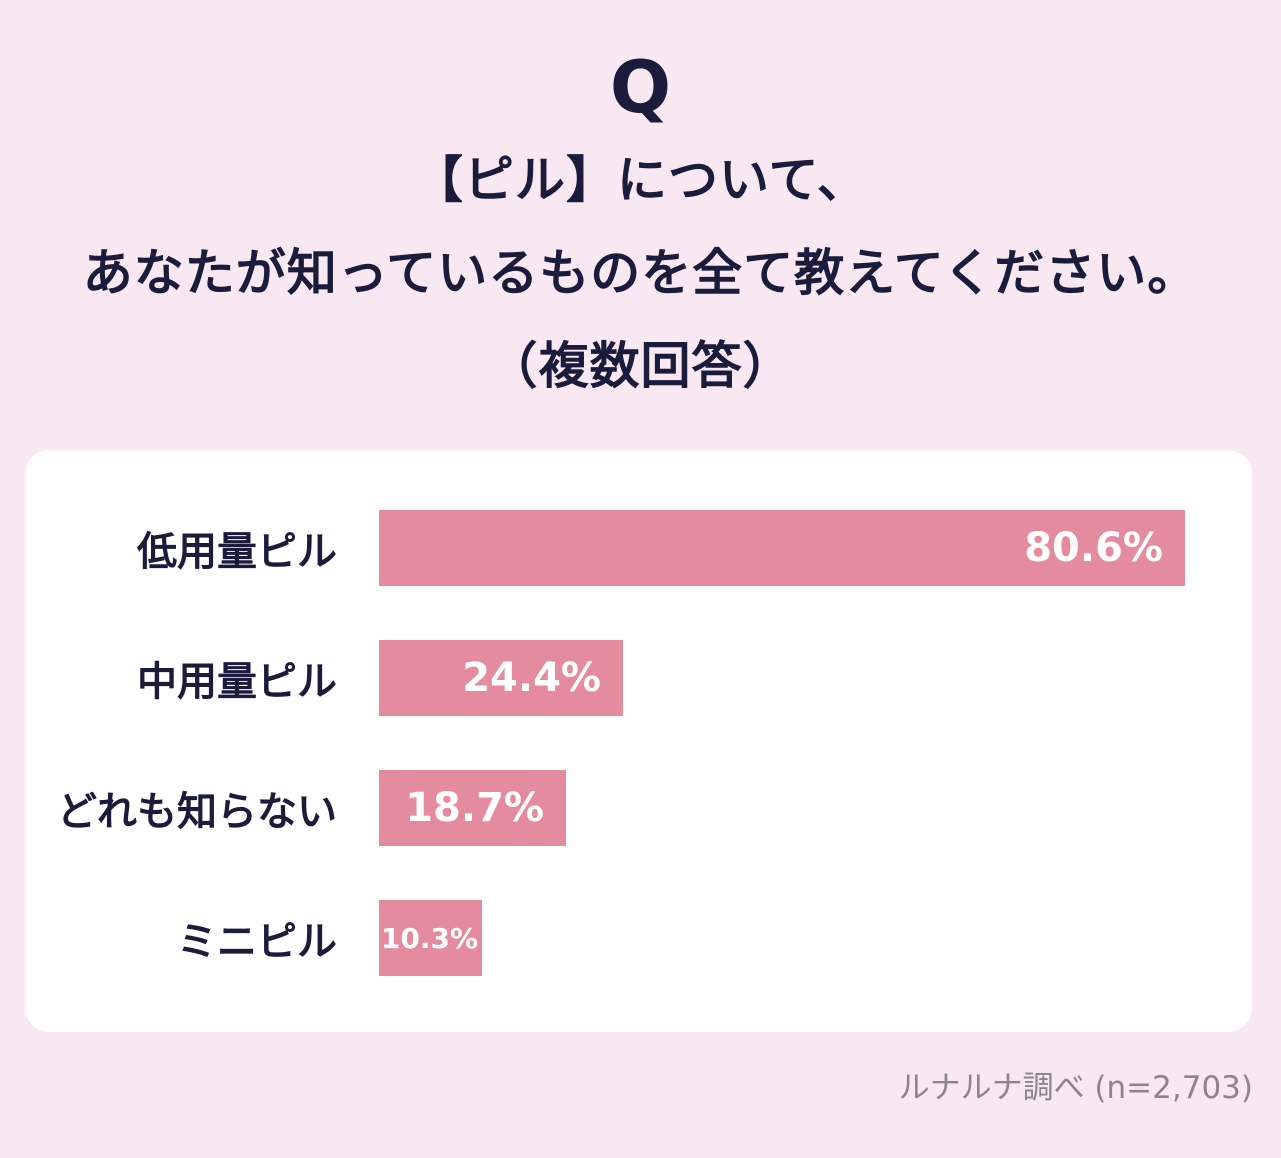  What do you see at coordinates (237, 682) in the screenshot?
I see `category-label: 中用量ピル` at bounding box center [237, 682].